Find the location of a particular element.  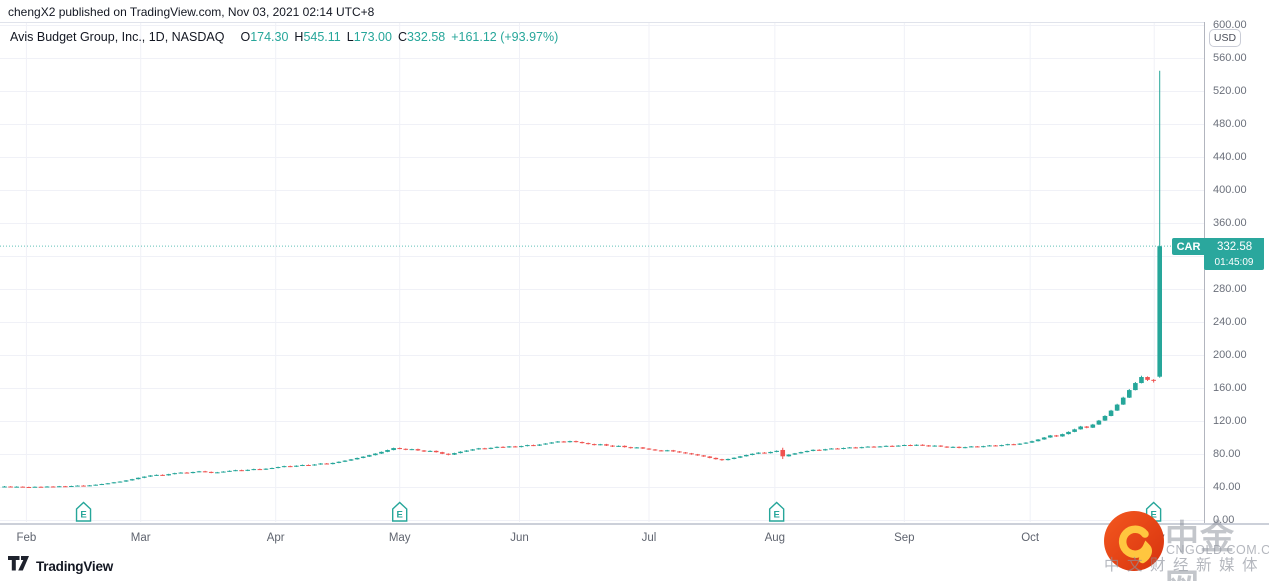

tradingview-logo-icon is located at coordinates (18, 566).